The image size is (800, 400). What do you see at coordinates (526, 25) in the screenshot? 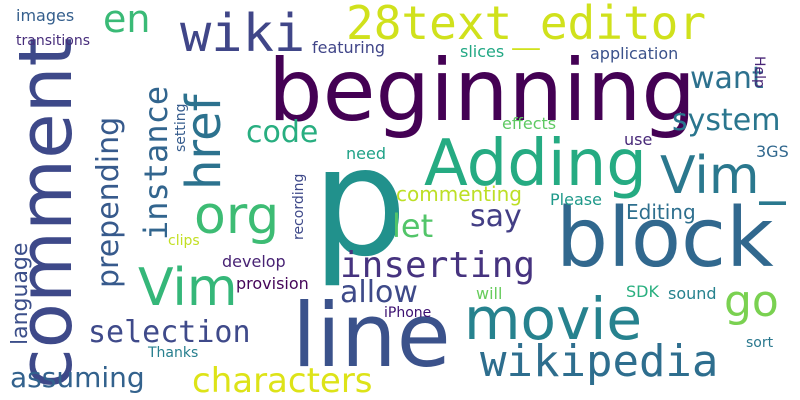
I see `word-28text-editor: 28text_editor` at bounding box center [526, 25].